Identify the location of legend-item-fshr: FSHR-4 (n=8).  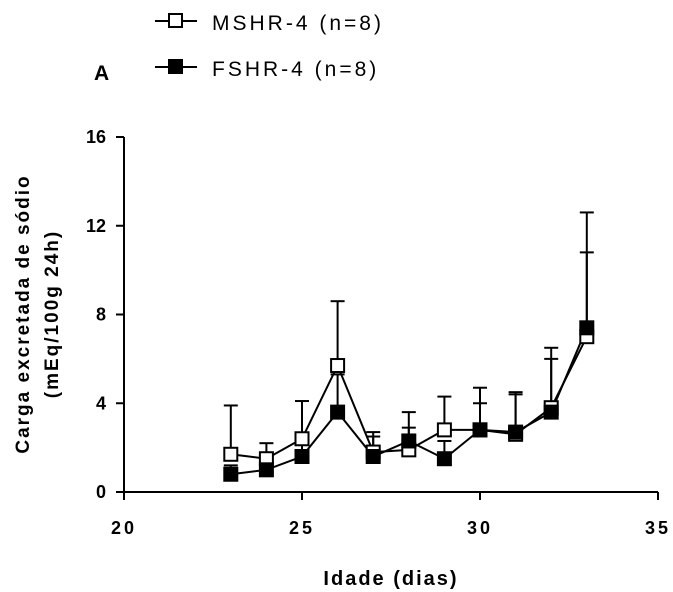
(267, 69).